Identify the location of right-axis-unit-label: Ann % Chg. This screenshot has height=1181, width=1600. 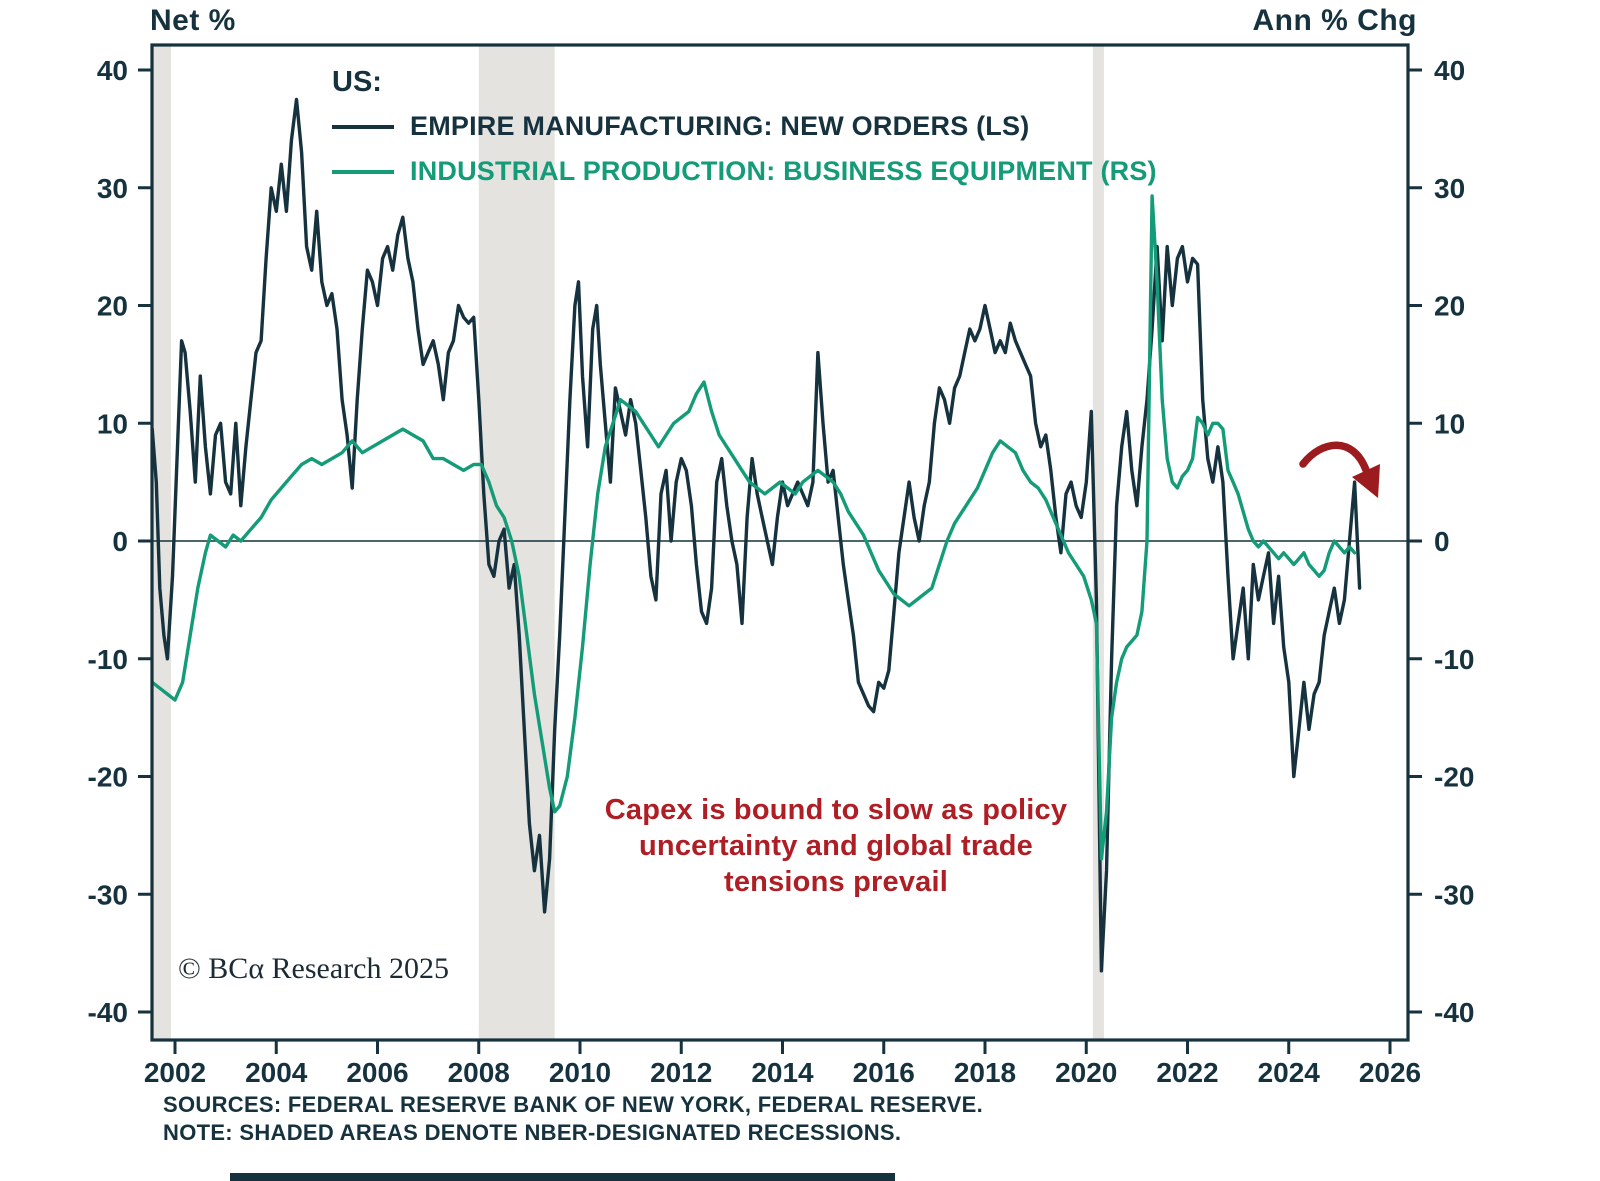
(1334, 20).